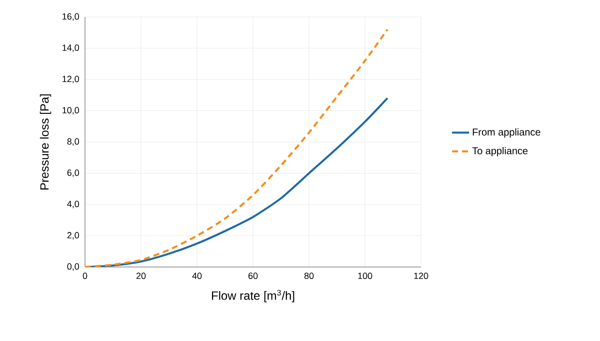 This screenshot has height=341, width=600. What do you see at coordinates (85, 275) in the screenshot?
I see `x-tick-label: 0` at bounding box center [85, 275].